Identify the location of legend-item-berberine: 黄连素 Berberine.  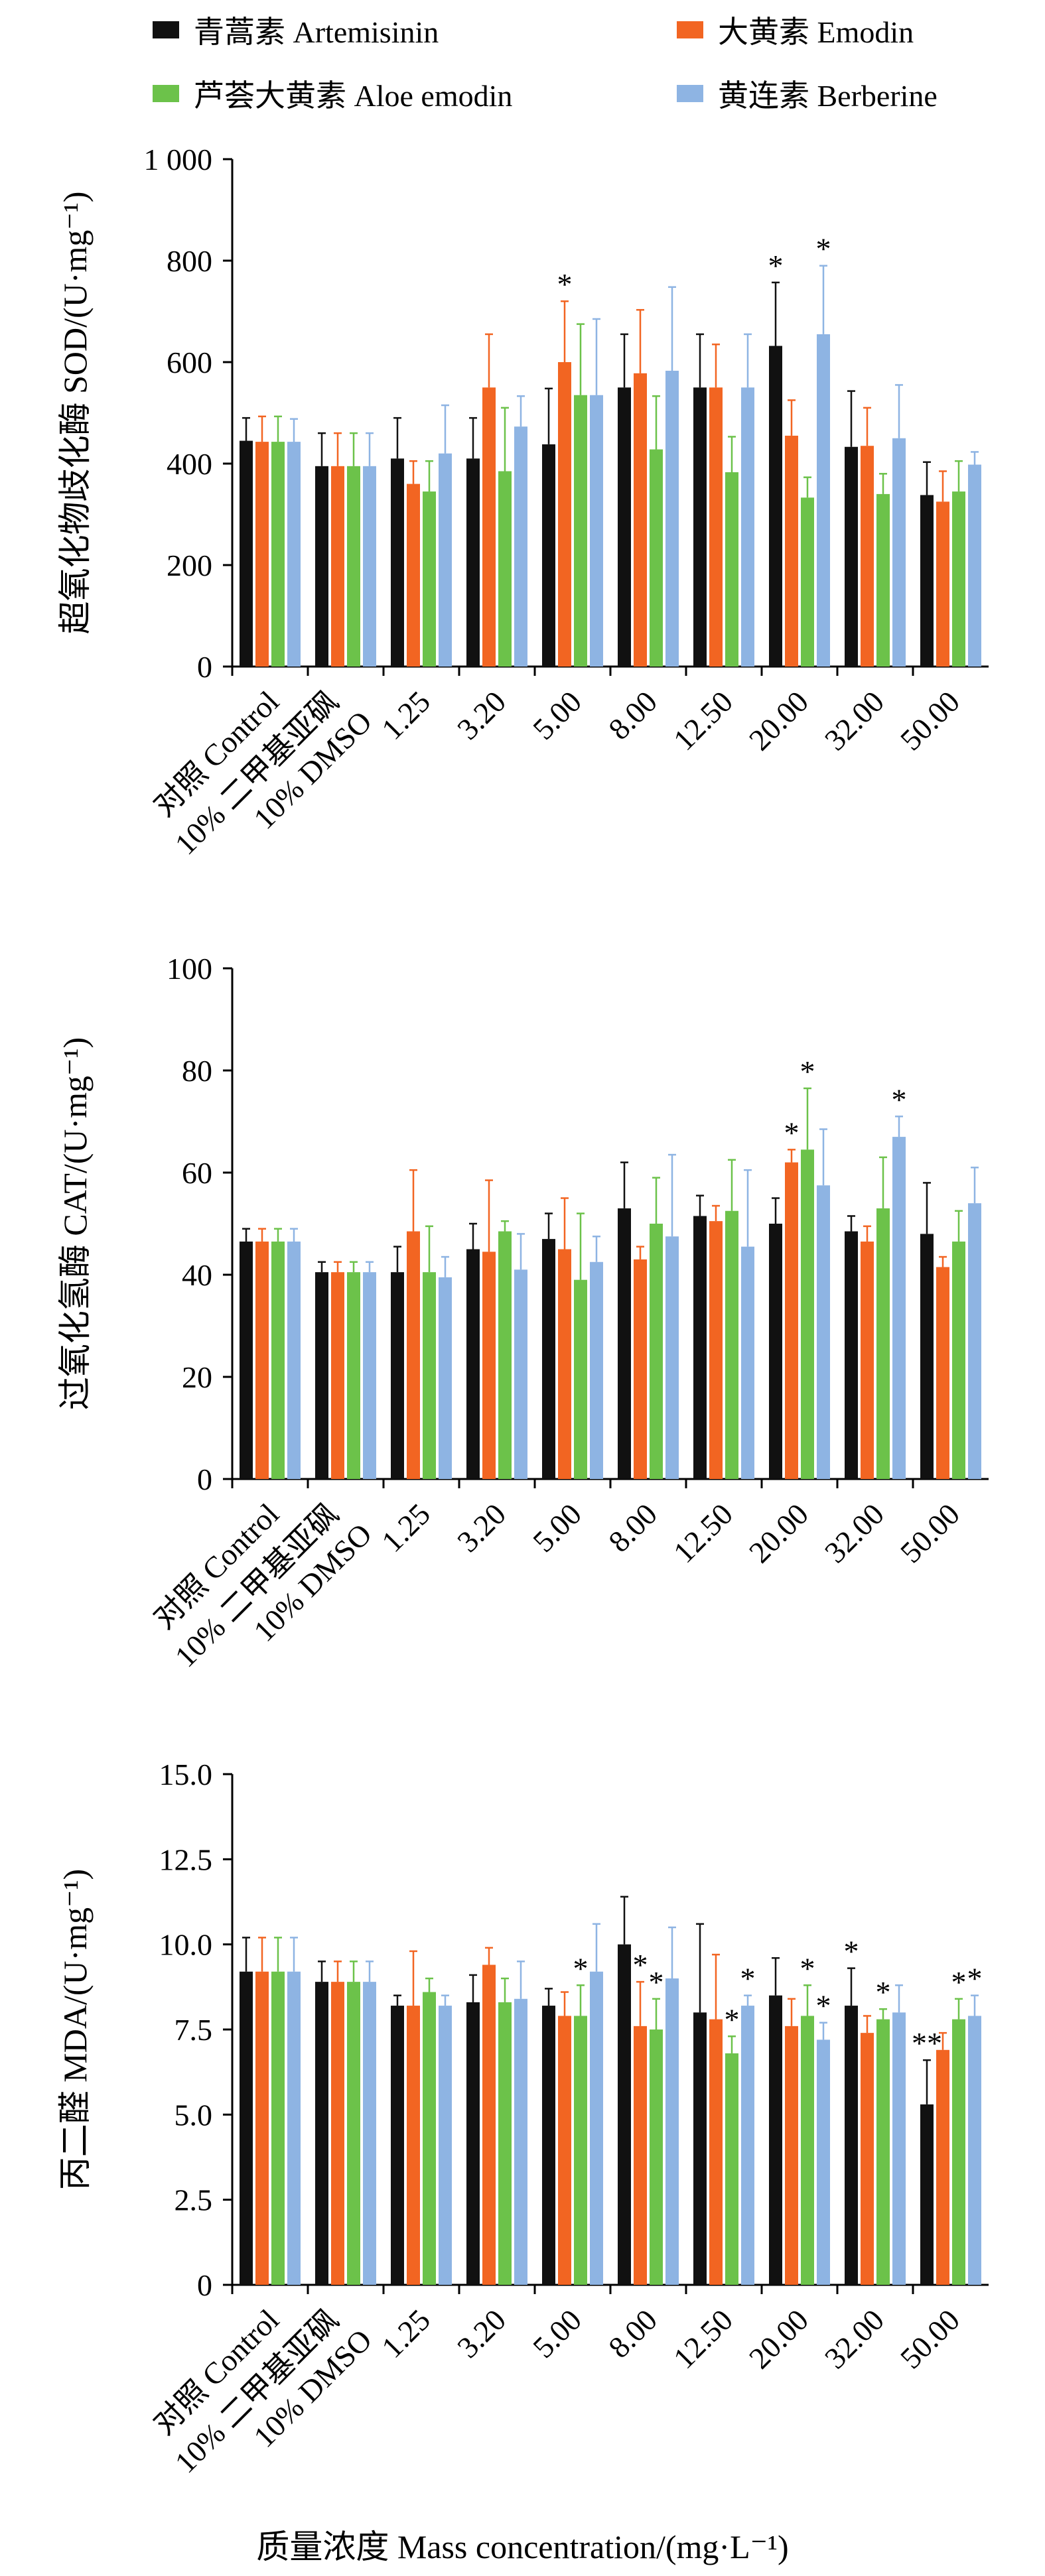
(807, 94).